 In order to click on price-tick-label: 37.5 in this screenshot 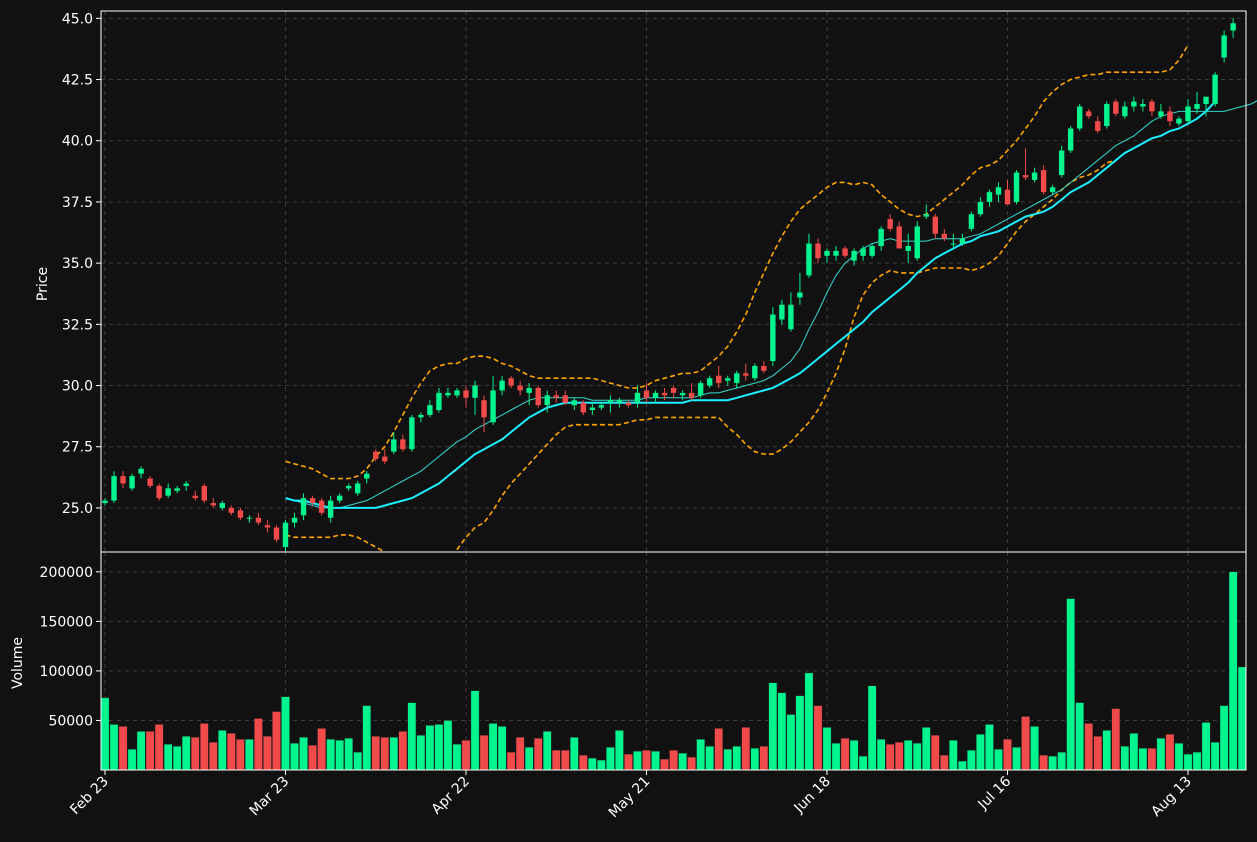, I will do `click(77, 203)`.